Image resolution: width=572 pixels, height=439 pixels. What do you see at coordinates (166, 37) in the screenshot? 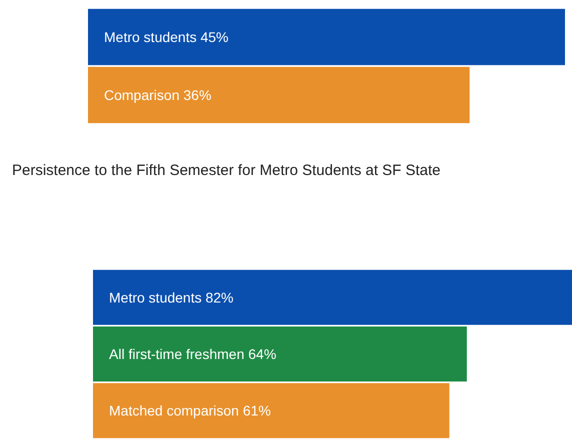
I see `data-label: Metro students 45%` at bounding box center [166, 37].